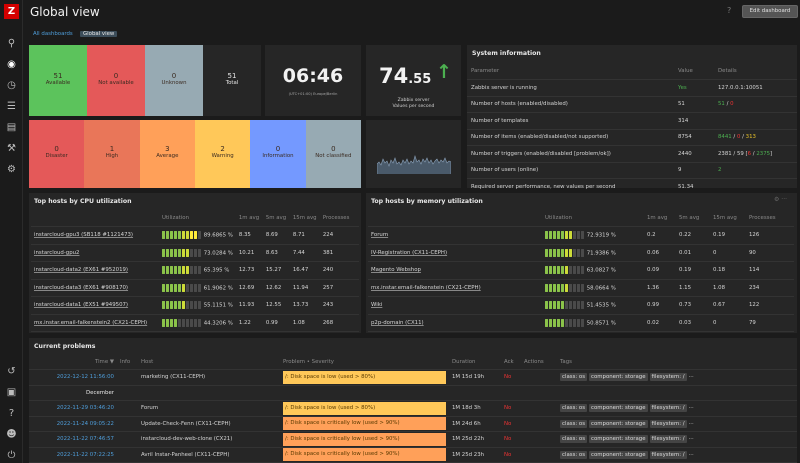  Describe the element at coordinates (593, 253) in the screenshot. I see `utilization: 71.9386 %` at that location.